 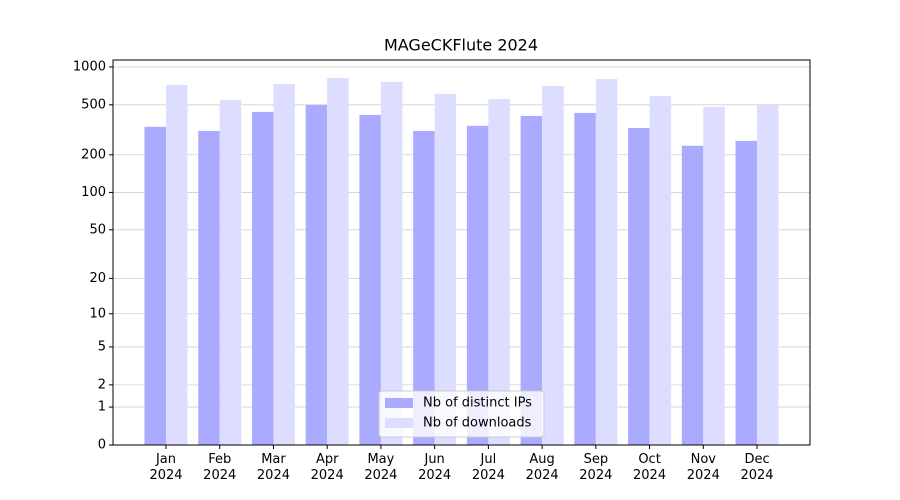 What do you see at coordinates (477, 423) in the screenshot?
I see `legend-label: Nb of downloads` at bounding box center [477, 423].